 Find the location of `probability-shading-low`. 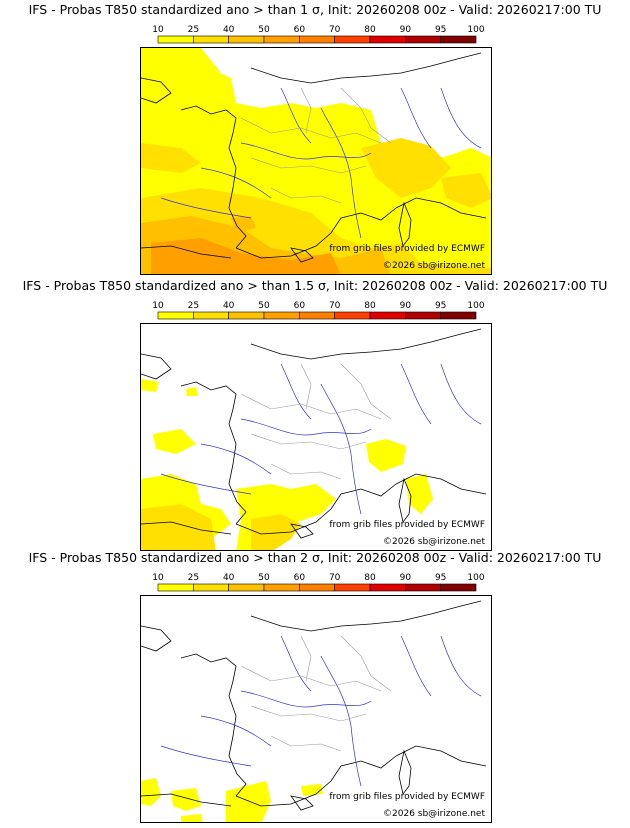

probability-shading-low is located at coordinates (232, 800).